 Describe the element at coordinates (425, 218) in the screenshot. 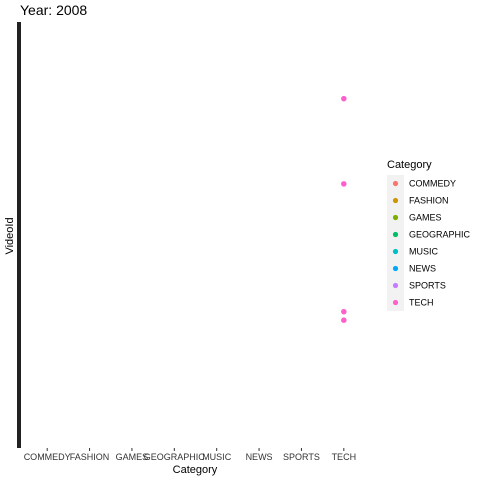

I see `legend-label: GAMES` at that location.